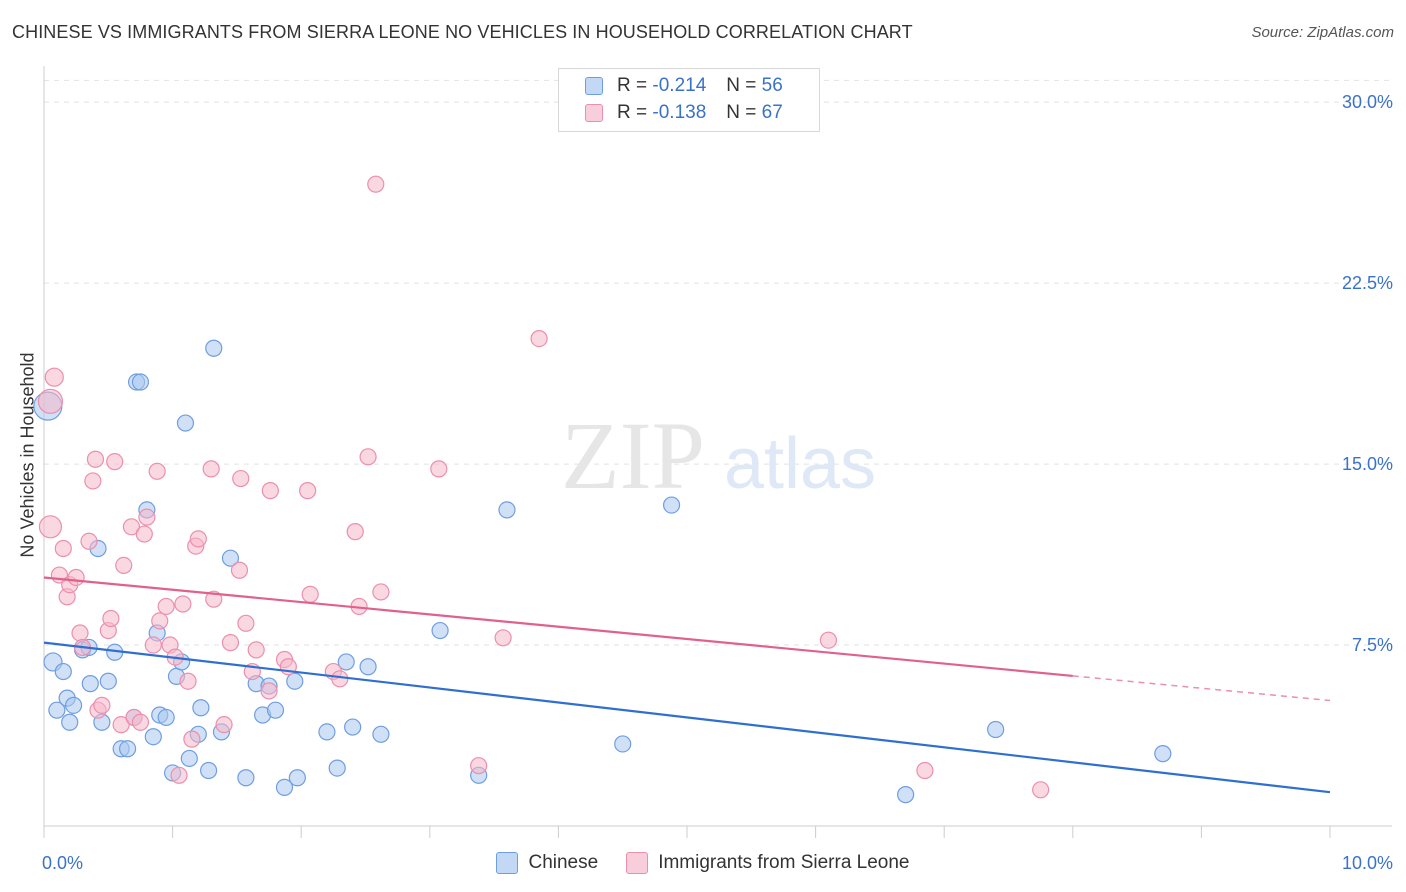 This screenshot has width=1406, height=892. I want to click on watermark-atlas: atlas, so click(800, 464).